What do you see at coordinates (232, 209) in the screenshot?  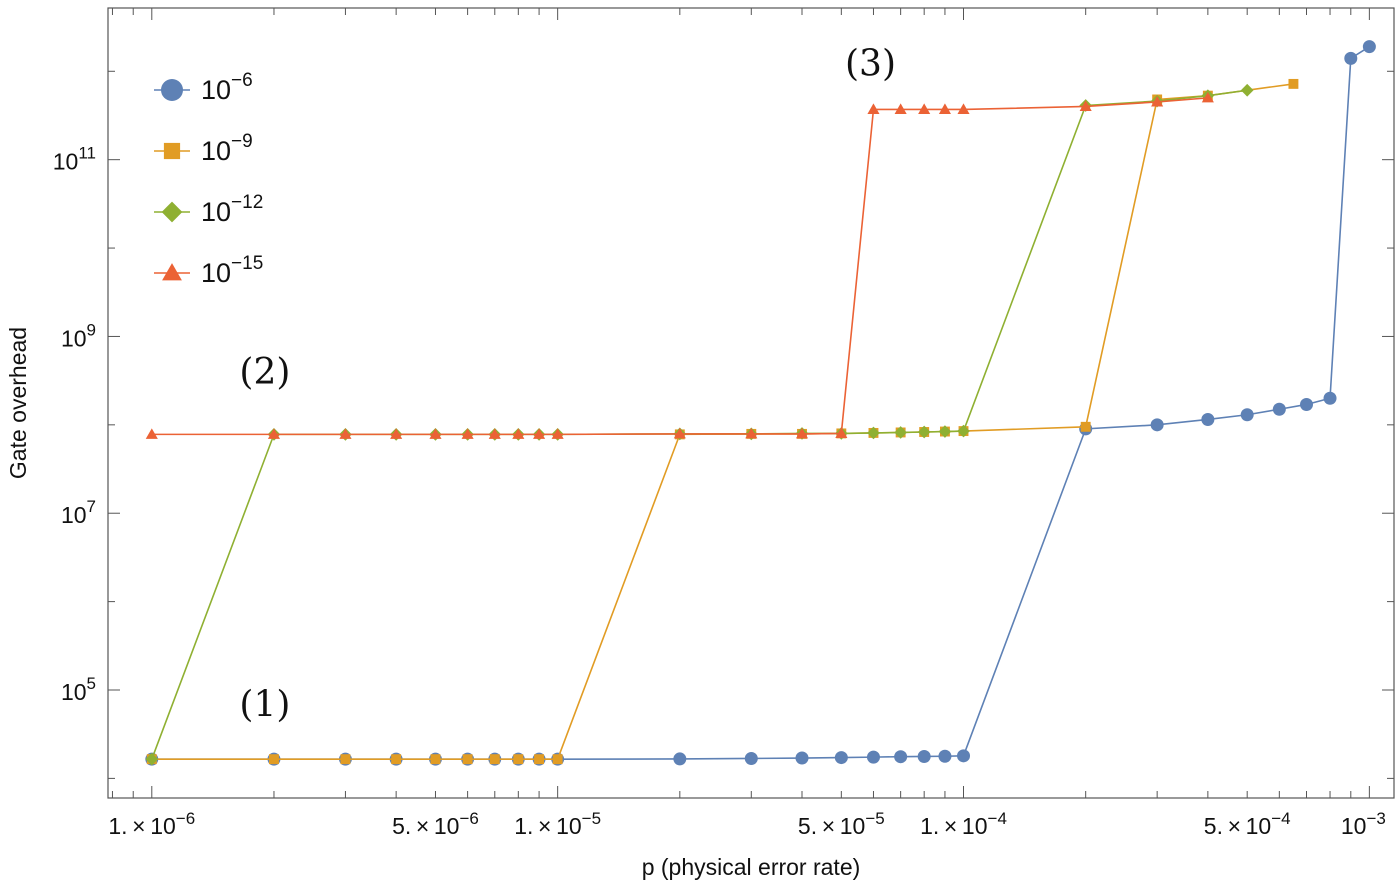 I see `legend-label: 10−12` at bounding box center [232, 209].